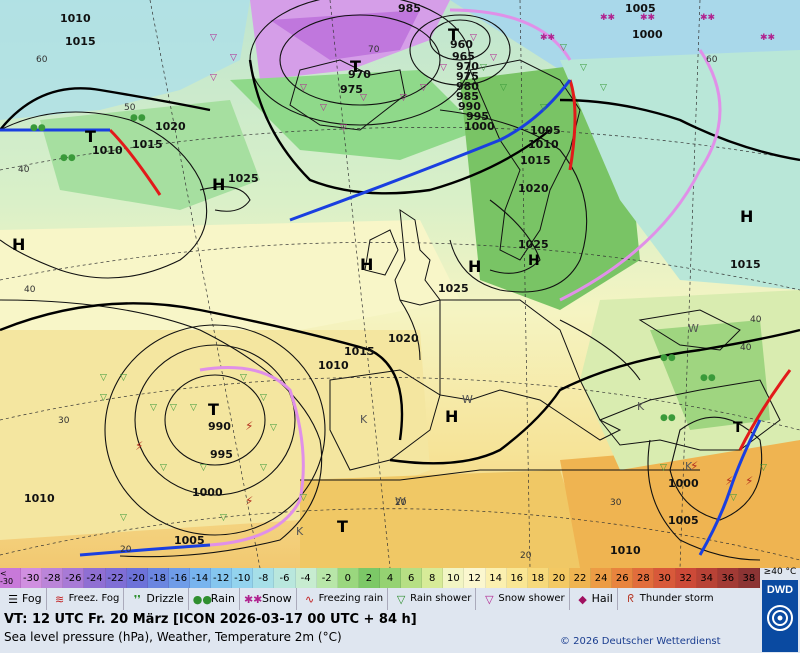  What do you see at coordinates (32, 578) in the screenshot?
I see `scale-cell: -30` at bounding box center [32, 578].